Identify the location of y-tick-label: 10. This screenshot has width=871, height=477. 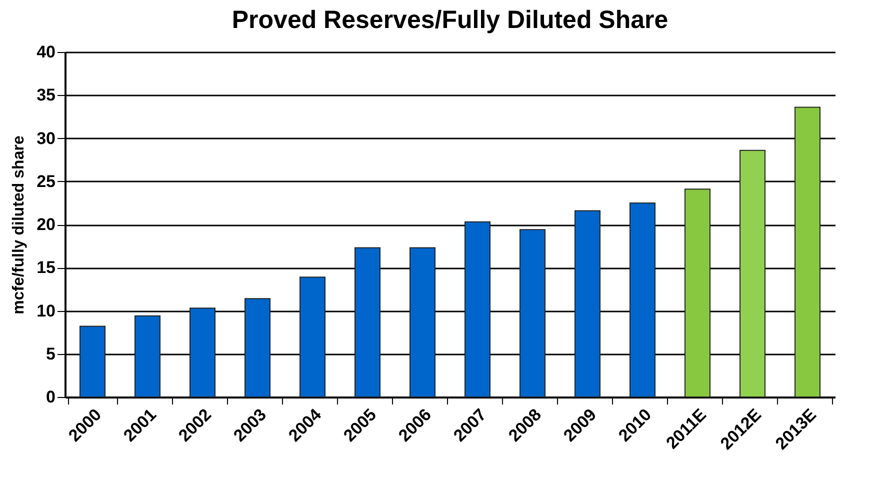
(46, 310).